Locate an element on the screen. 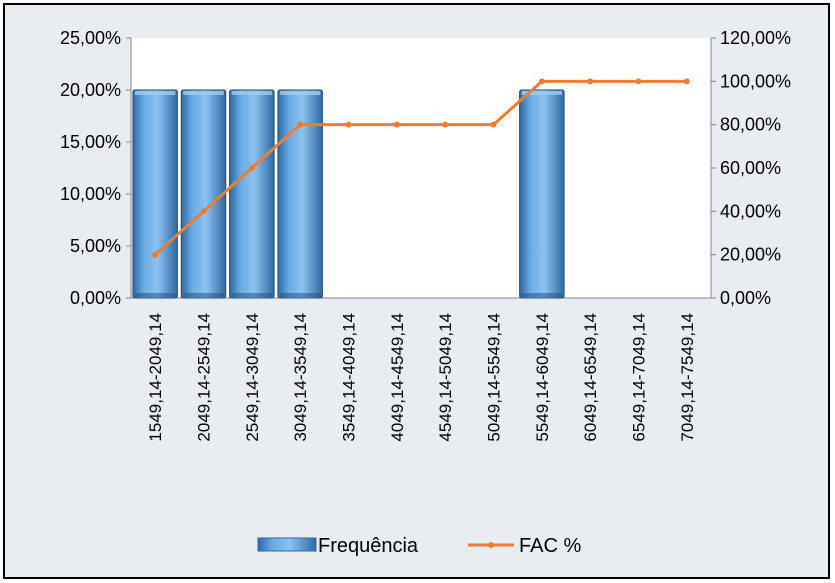  legend-item-frequencia: Frequência is located at coordinates (338, 546).